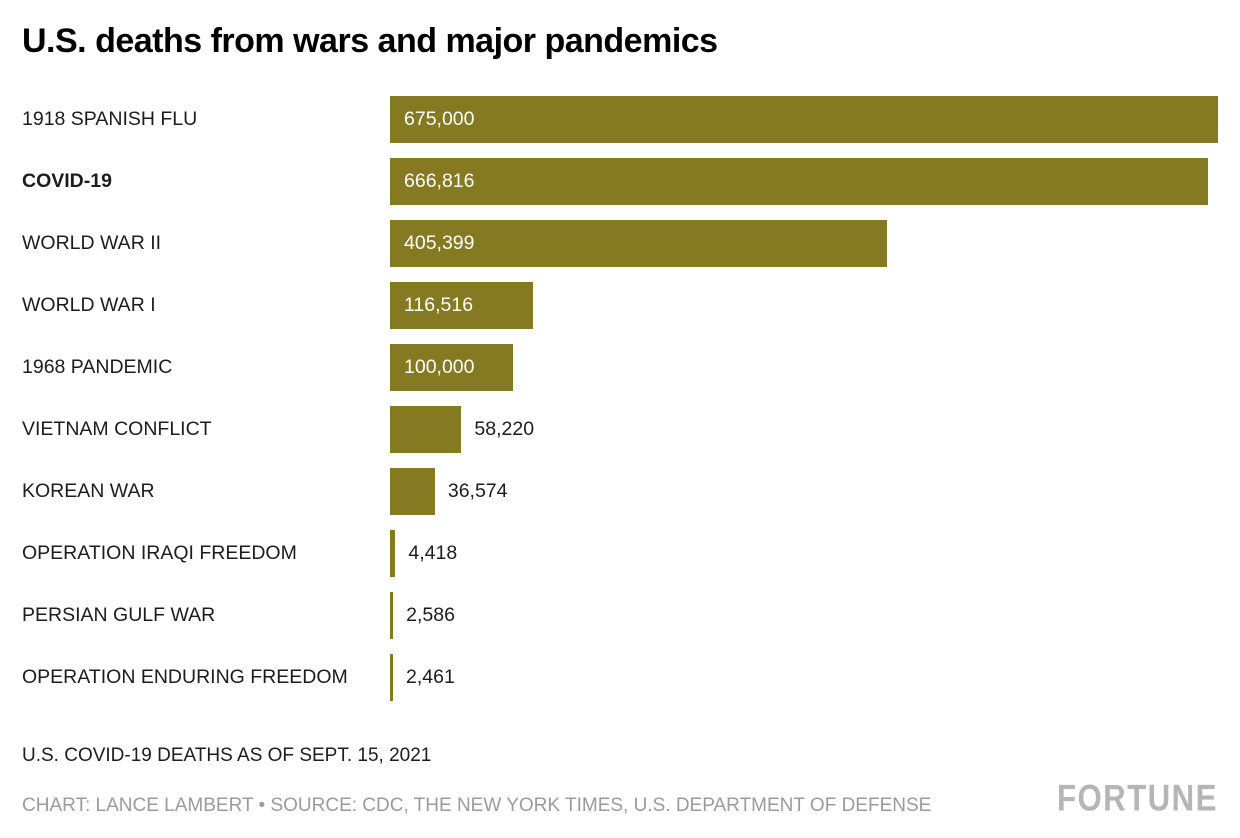 This screenshot has width=1240, height=838. What do you see at coordinates (97, 366) in the screenshot?
I see `category-label: 1968 PANDEMIC` at bounding box center [97, 366].